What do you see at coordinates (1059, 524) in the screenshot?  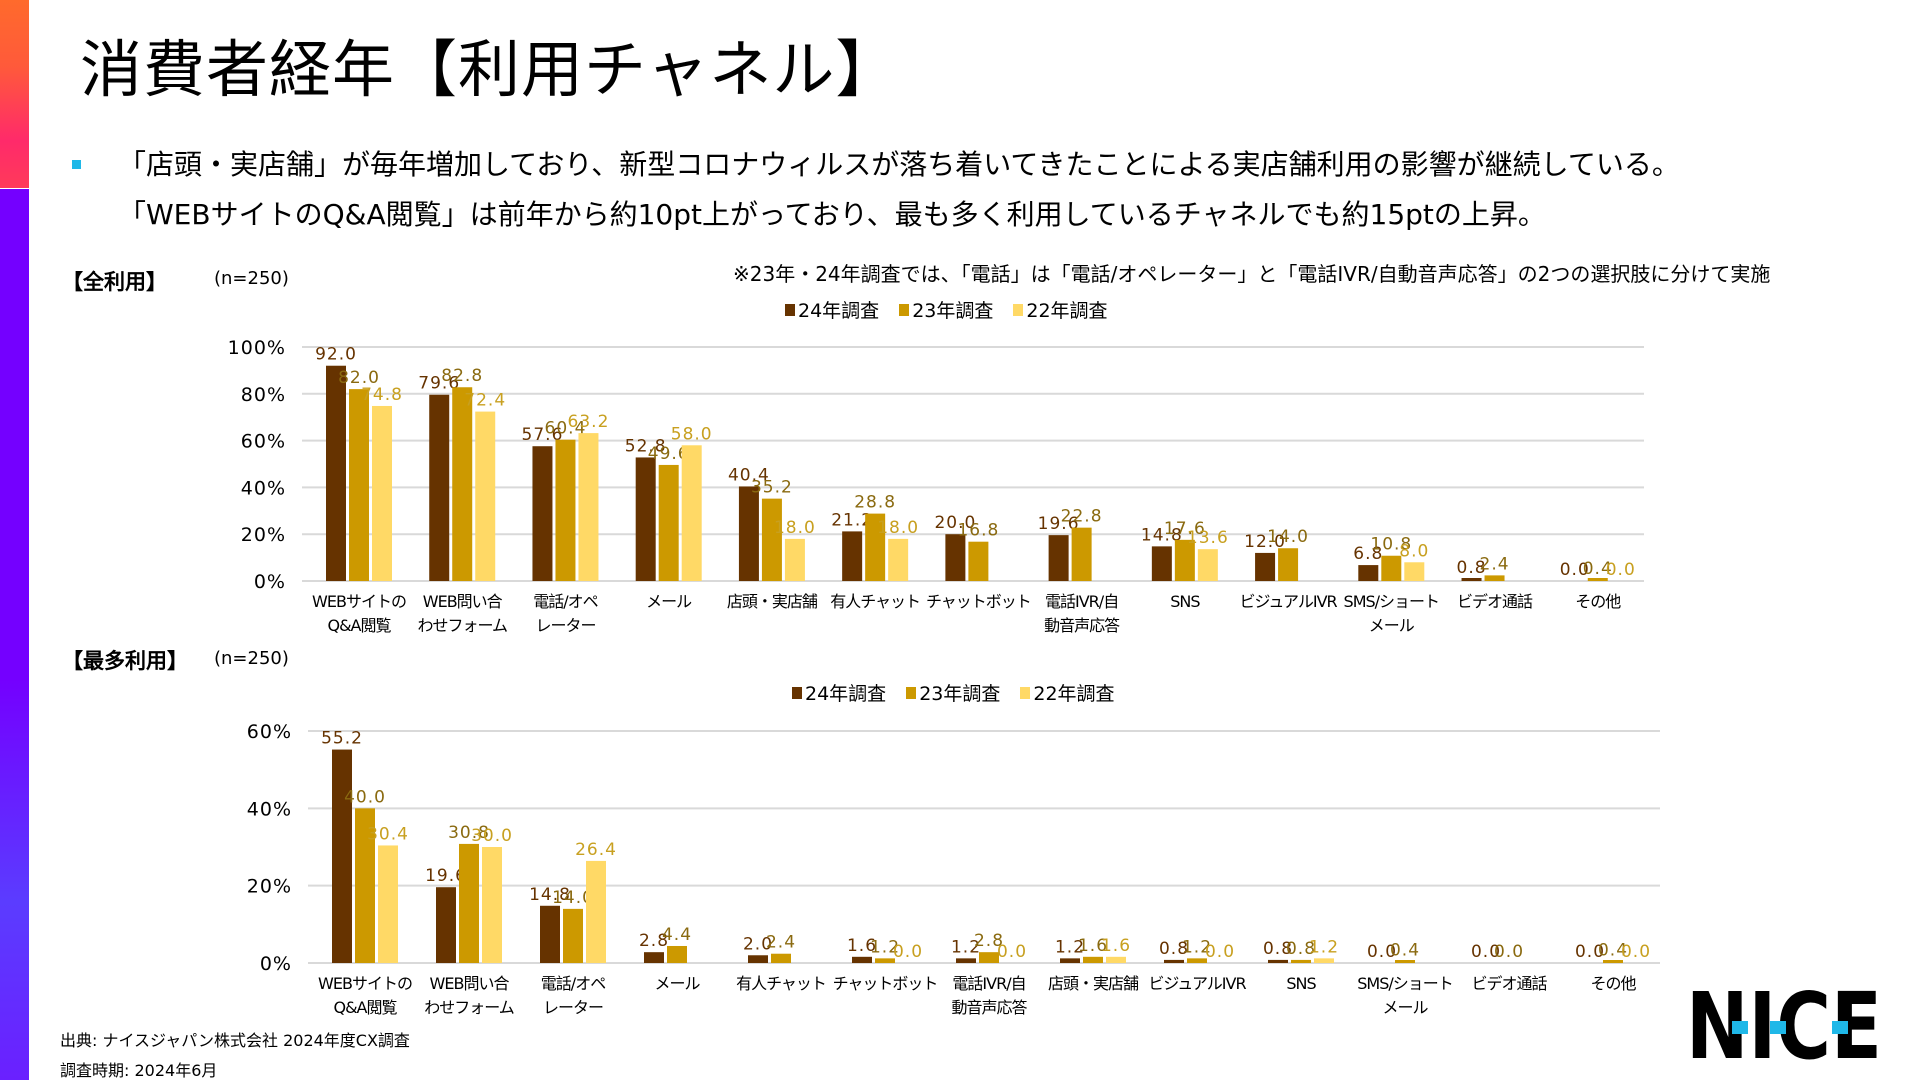 I see `data-label: 19.6` at bounding box center [1059, 524].